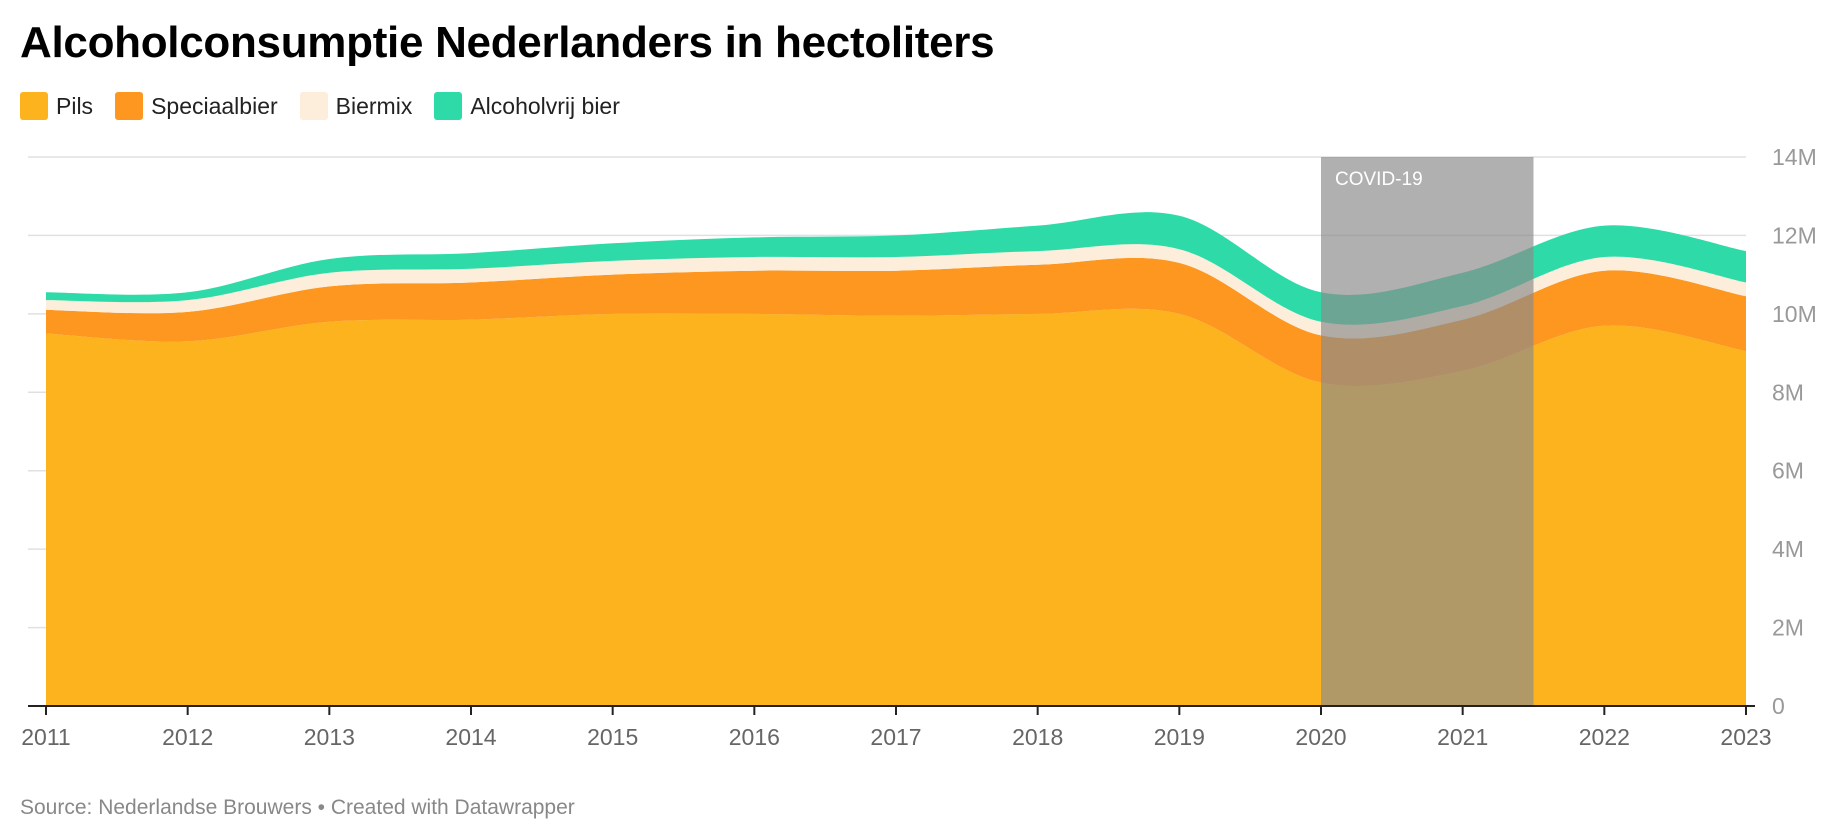  I want to click on x-tick-label: 2020, so click(1320, 737).